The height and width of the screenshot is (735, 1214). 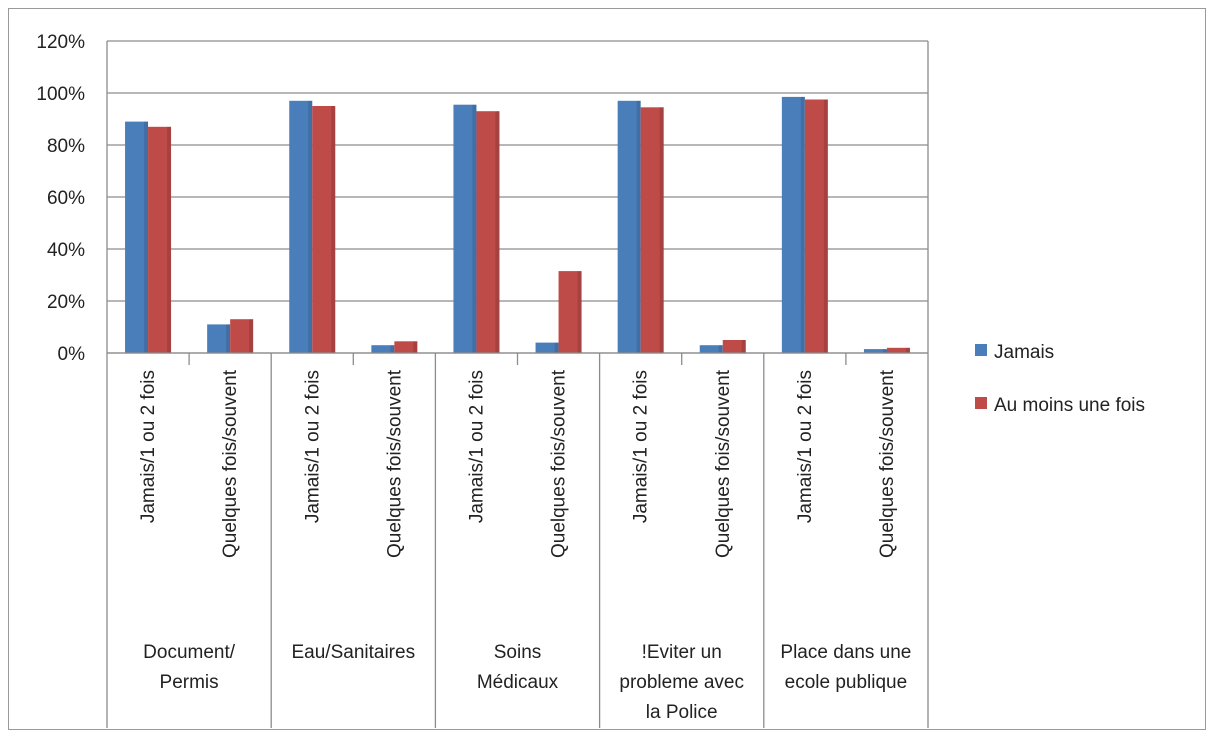 What do you see at coordinates (60, 42) in the screenshot?
I see `y-tick-label: 120%` at bounding box center [60, 42].